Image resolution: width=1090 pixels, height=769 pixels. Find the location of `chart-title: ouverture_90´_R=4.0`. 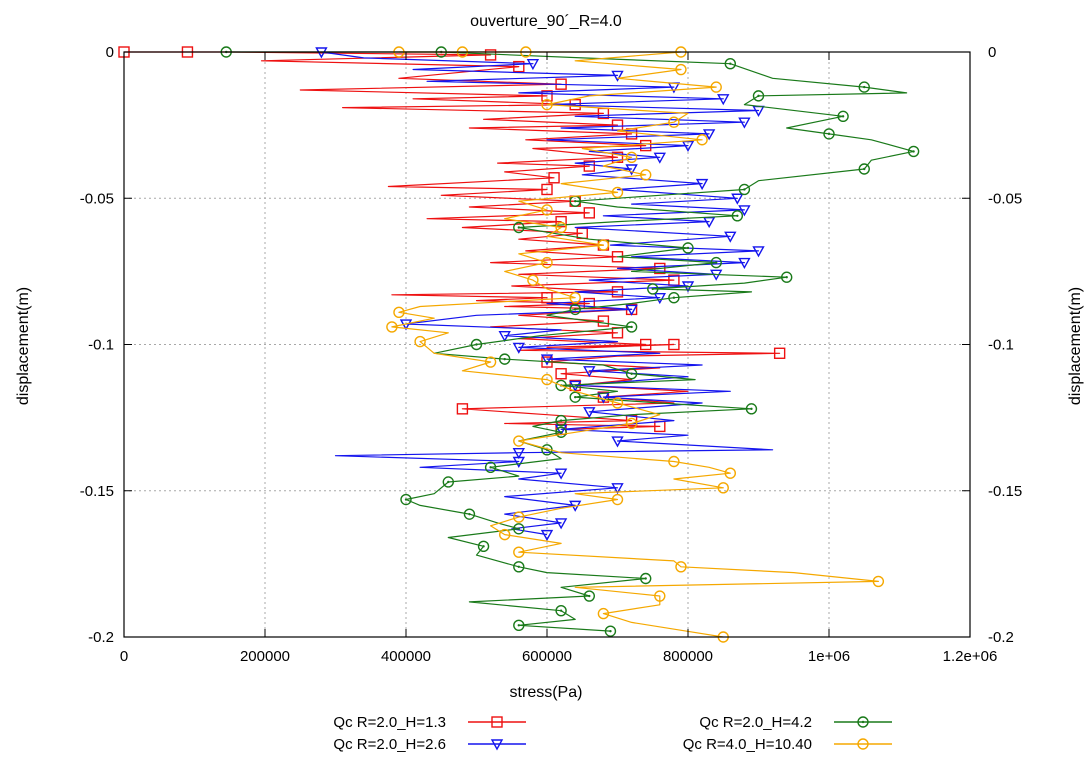

chart-title: ouverture_90´_R=4.0 is located at coordinates (546, 21).